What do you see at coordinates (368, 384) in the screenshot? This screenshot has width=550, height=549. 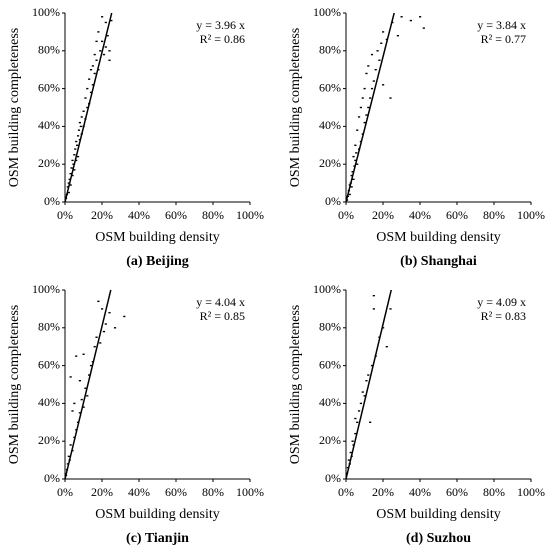 I see `trendline` at bounding box center [368, 384].